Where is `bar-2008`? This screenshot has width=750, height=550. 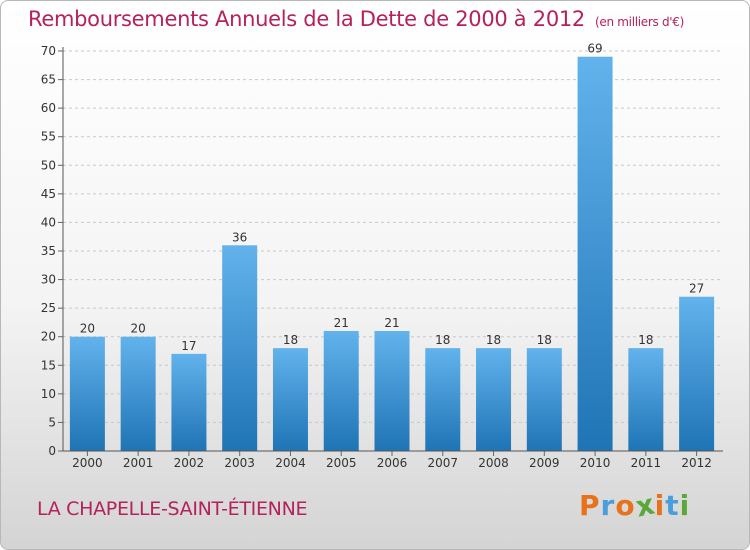 bar-2008 is located at coordinates (494, 399).